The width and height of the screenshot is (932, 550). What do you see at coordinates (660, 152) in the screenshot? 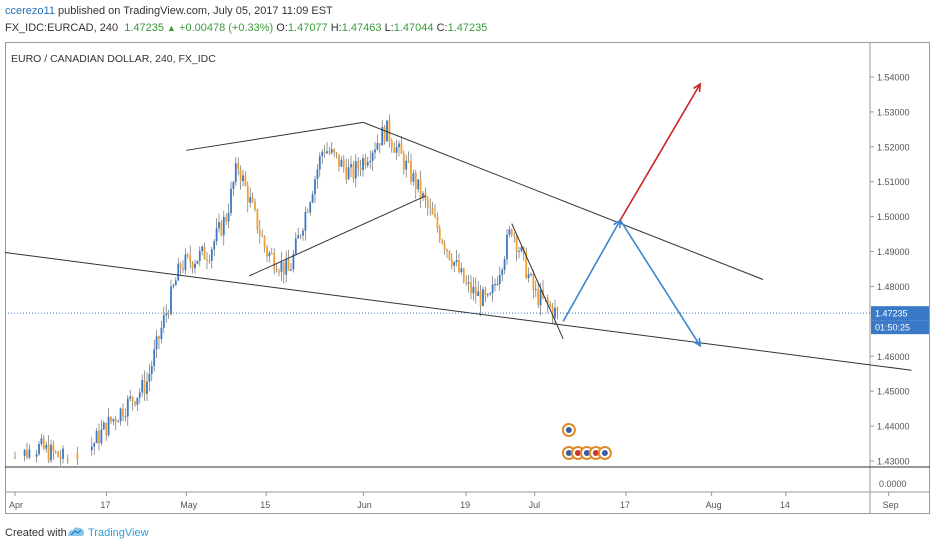
I see `red-path` at bounding box center [660, 152].